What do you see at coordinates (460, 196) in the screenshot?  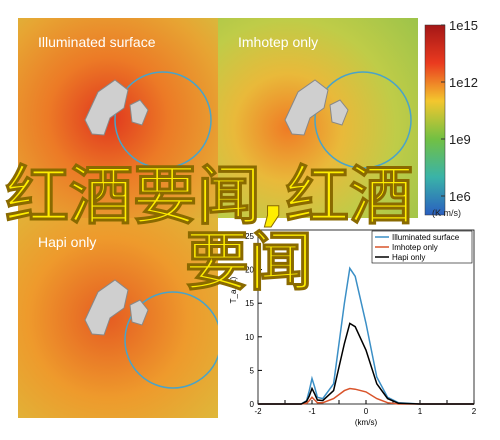 I see `colorbar-tick-label: 1e6` at bounding box center [460, 196].